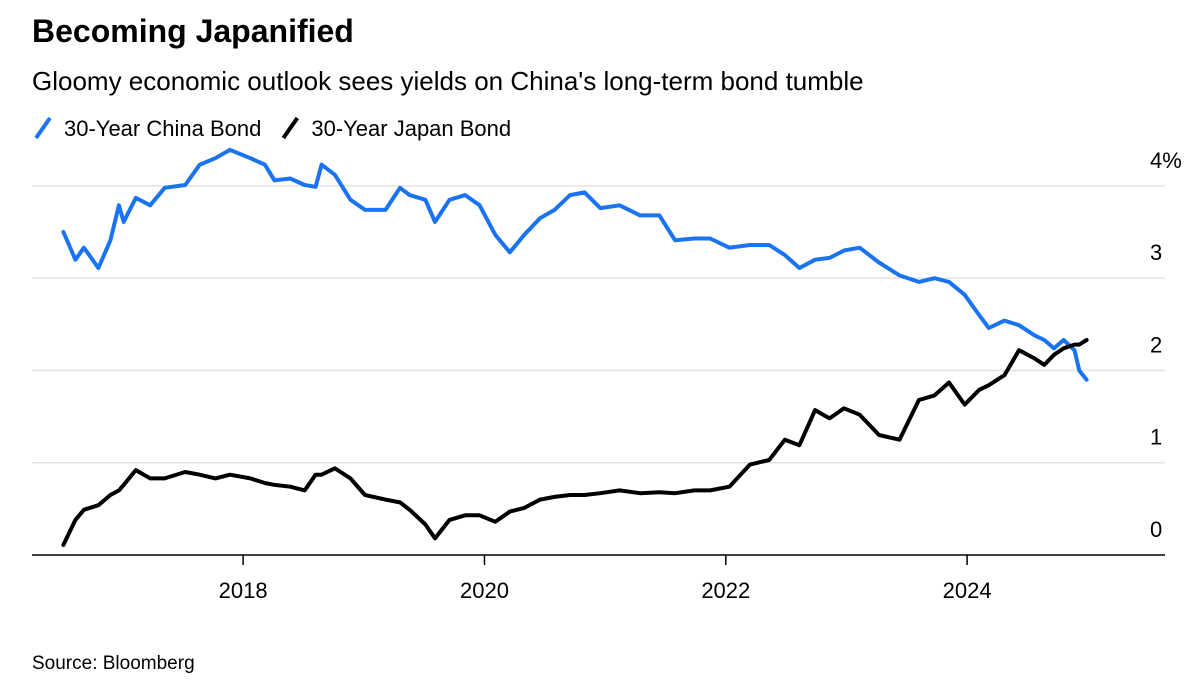 The width and height of the screenshot is (1204, 690). What do you see at coordinates (1156, 529) in the screenshot?
I see `y-tick-label: 0` at bounding box center [1156, 529].